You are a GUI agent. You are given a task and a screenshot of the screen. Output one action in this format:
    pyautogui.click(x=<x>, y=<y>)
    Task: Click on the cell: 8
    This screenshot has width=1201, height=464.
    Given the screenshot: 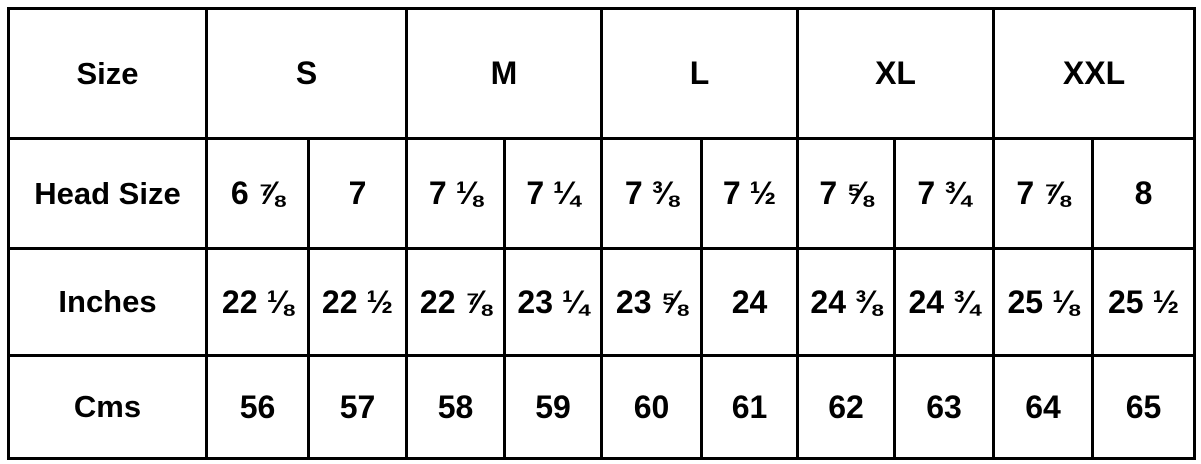 What is the action you would take?
    pyautogui.click(x=1144, y=193)
    